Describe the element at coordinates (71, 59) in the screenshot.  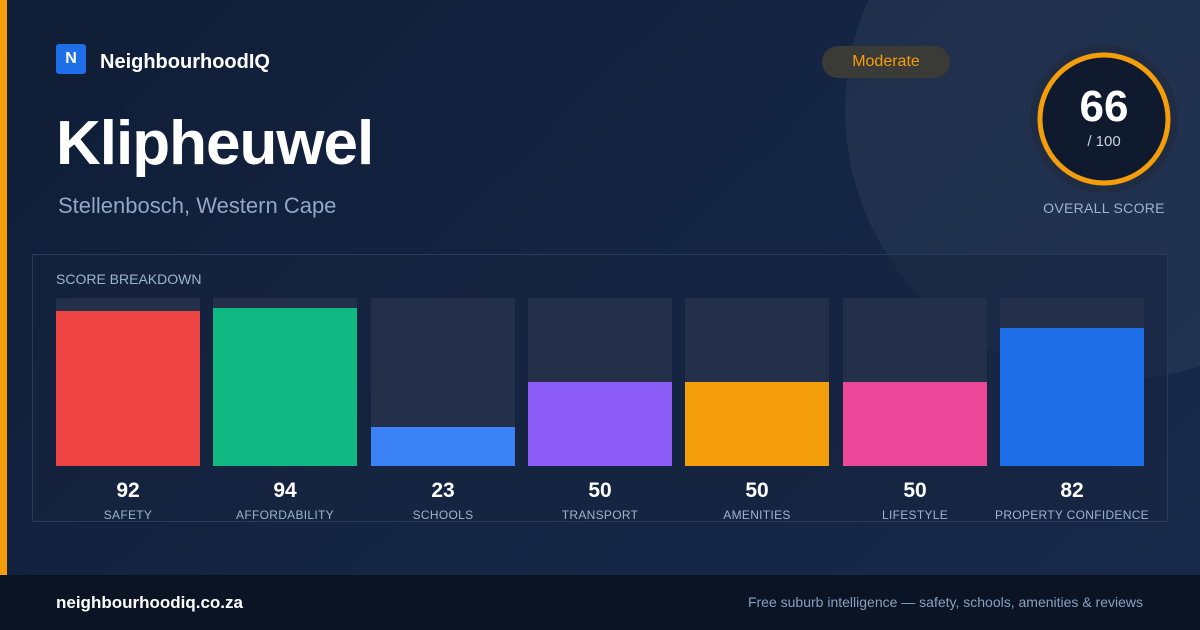
I see `brand-logo-icon: N` at that location.